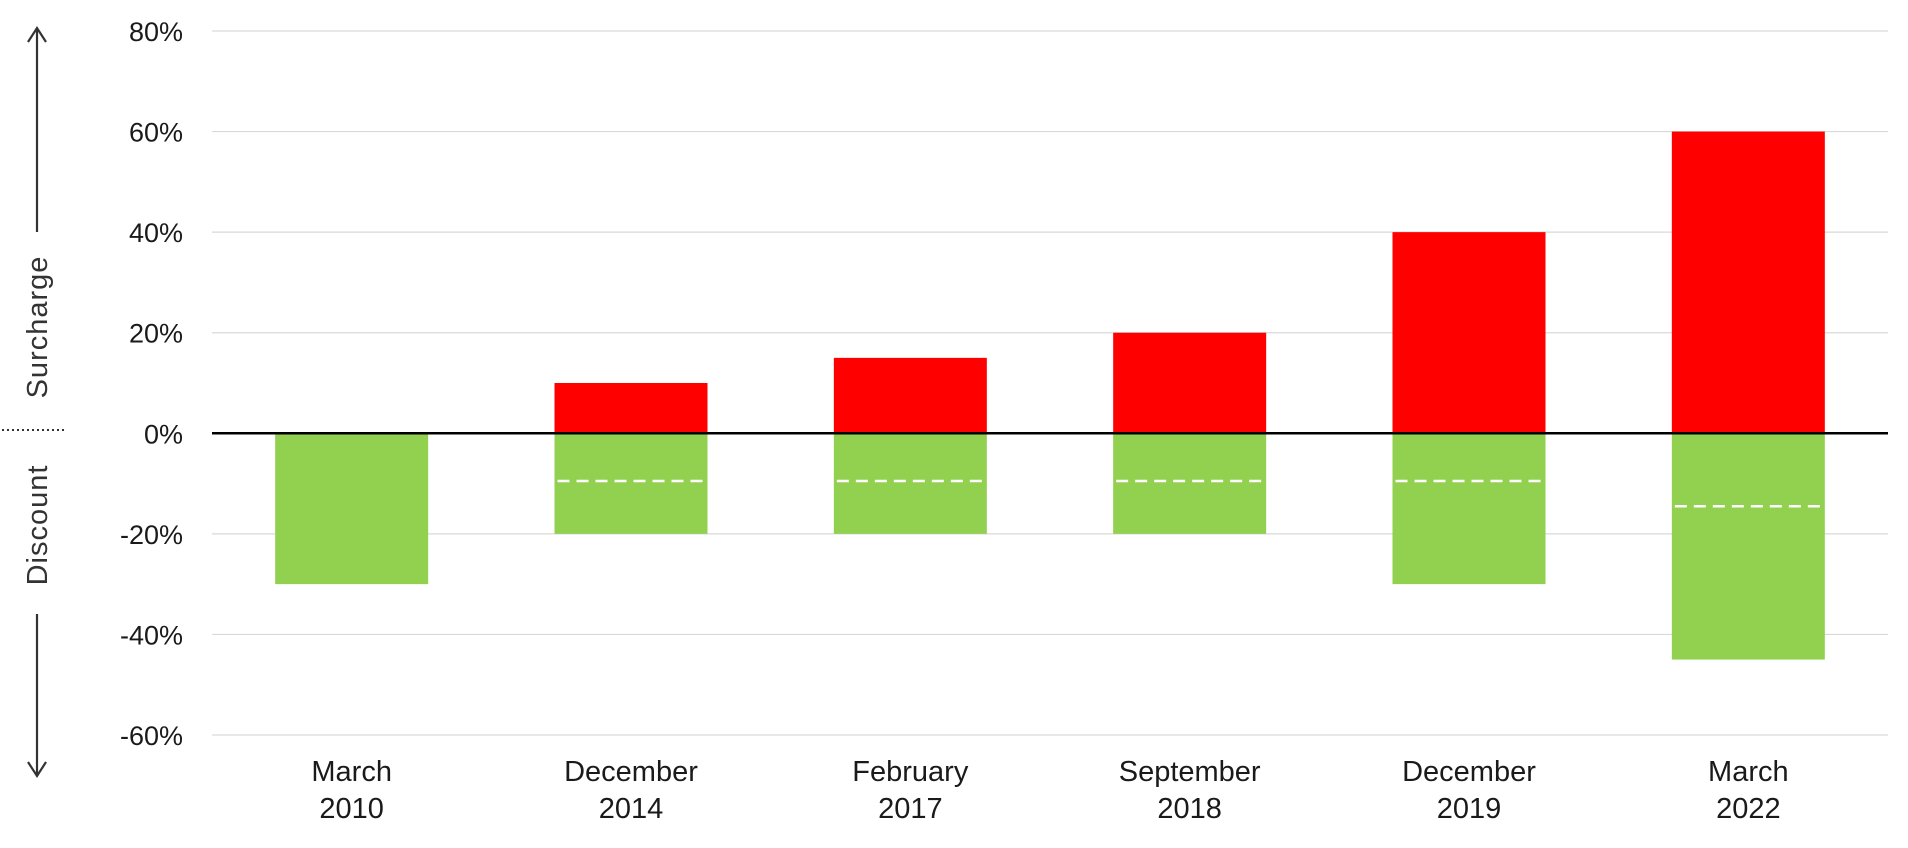 The image size is (1908, 848). What do you see at coordinates (631, 809) in the screenshot?
I see `x-tick-label: 2014` at bounding box center [631, 809].